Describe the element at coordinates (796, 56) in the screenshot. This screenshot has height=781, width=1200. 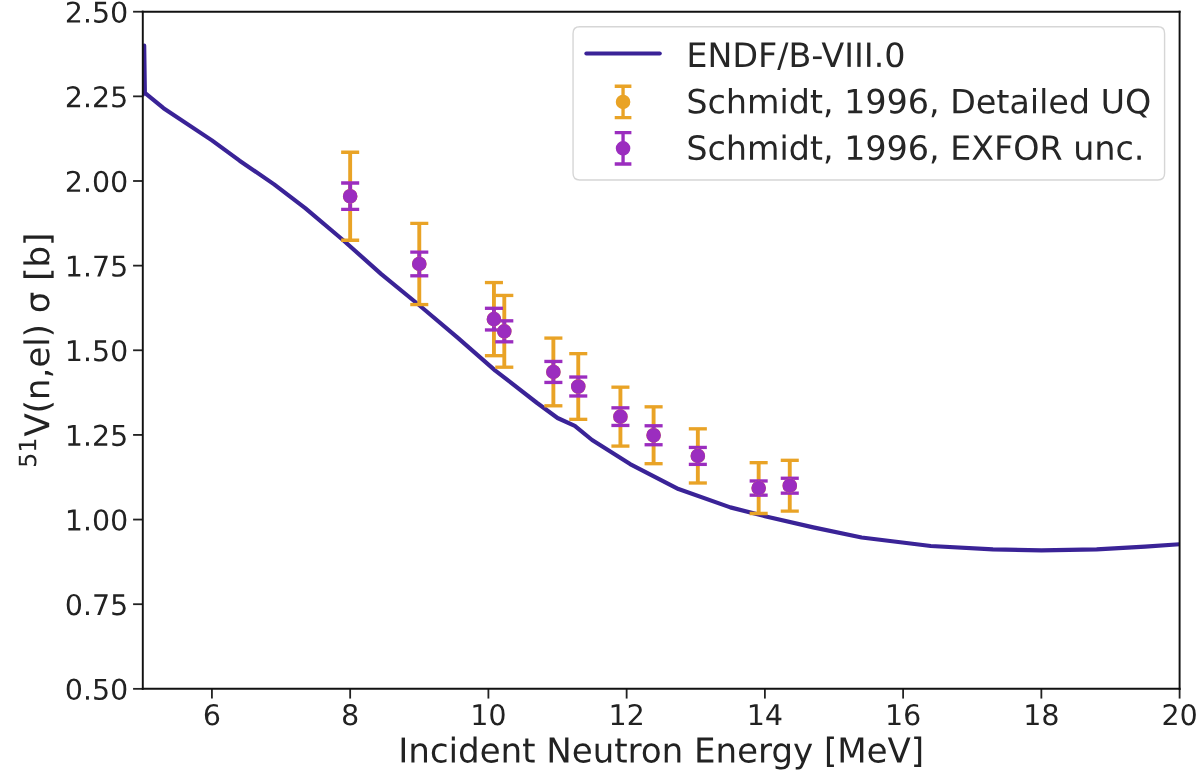
I see `legend-label: ENDF/B-VIII.0` at that location.